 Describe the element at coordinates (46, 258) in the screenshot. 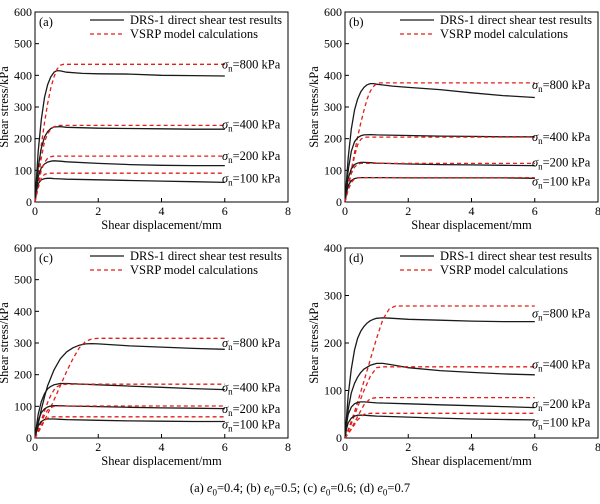

I see `panel-tag: (c)` at that location.